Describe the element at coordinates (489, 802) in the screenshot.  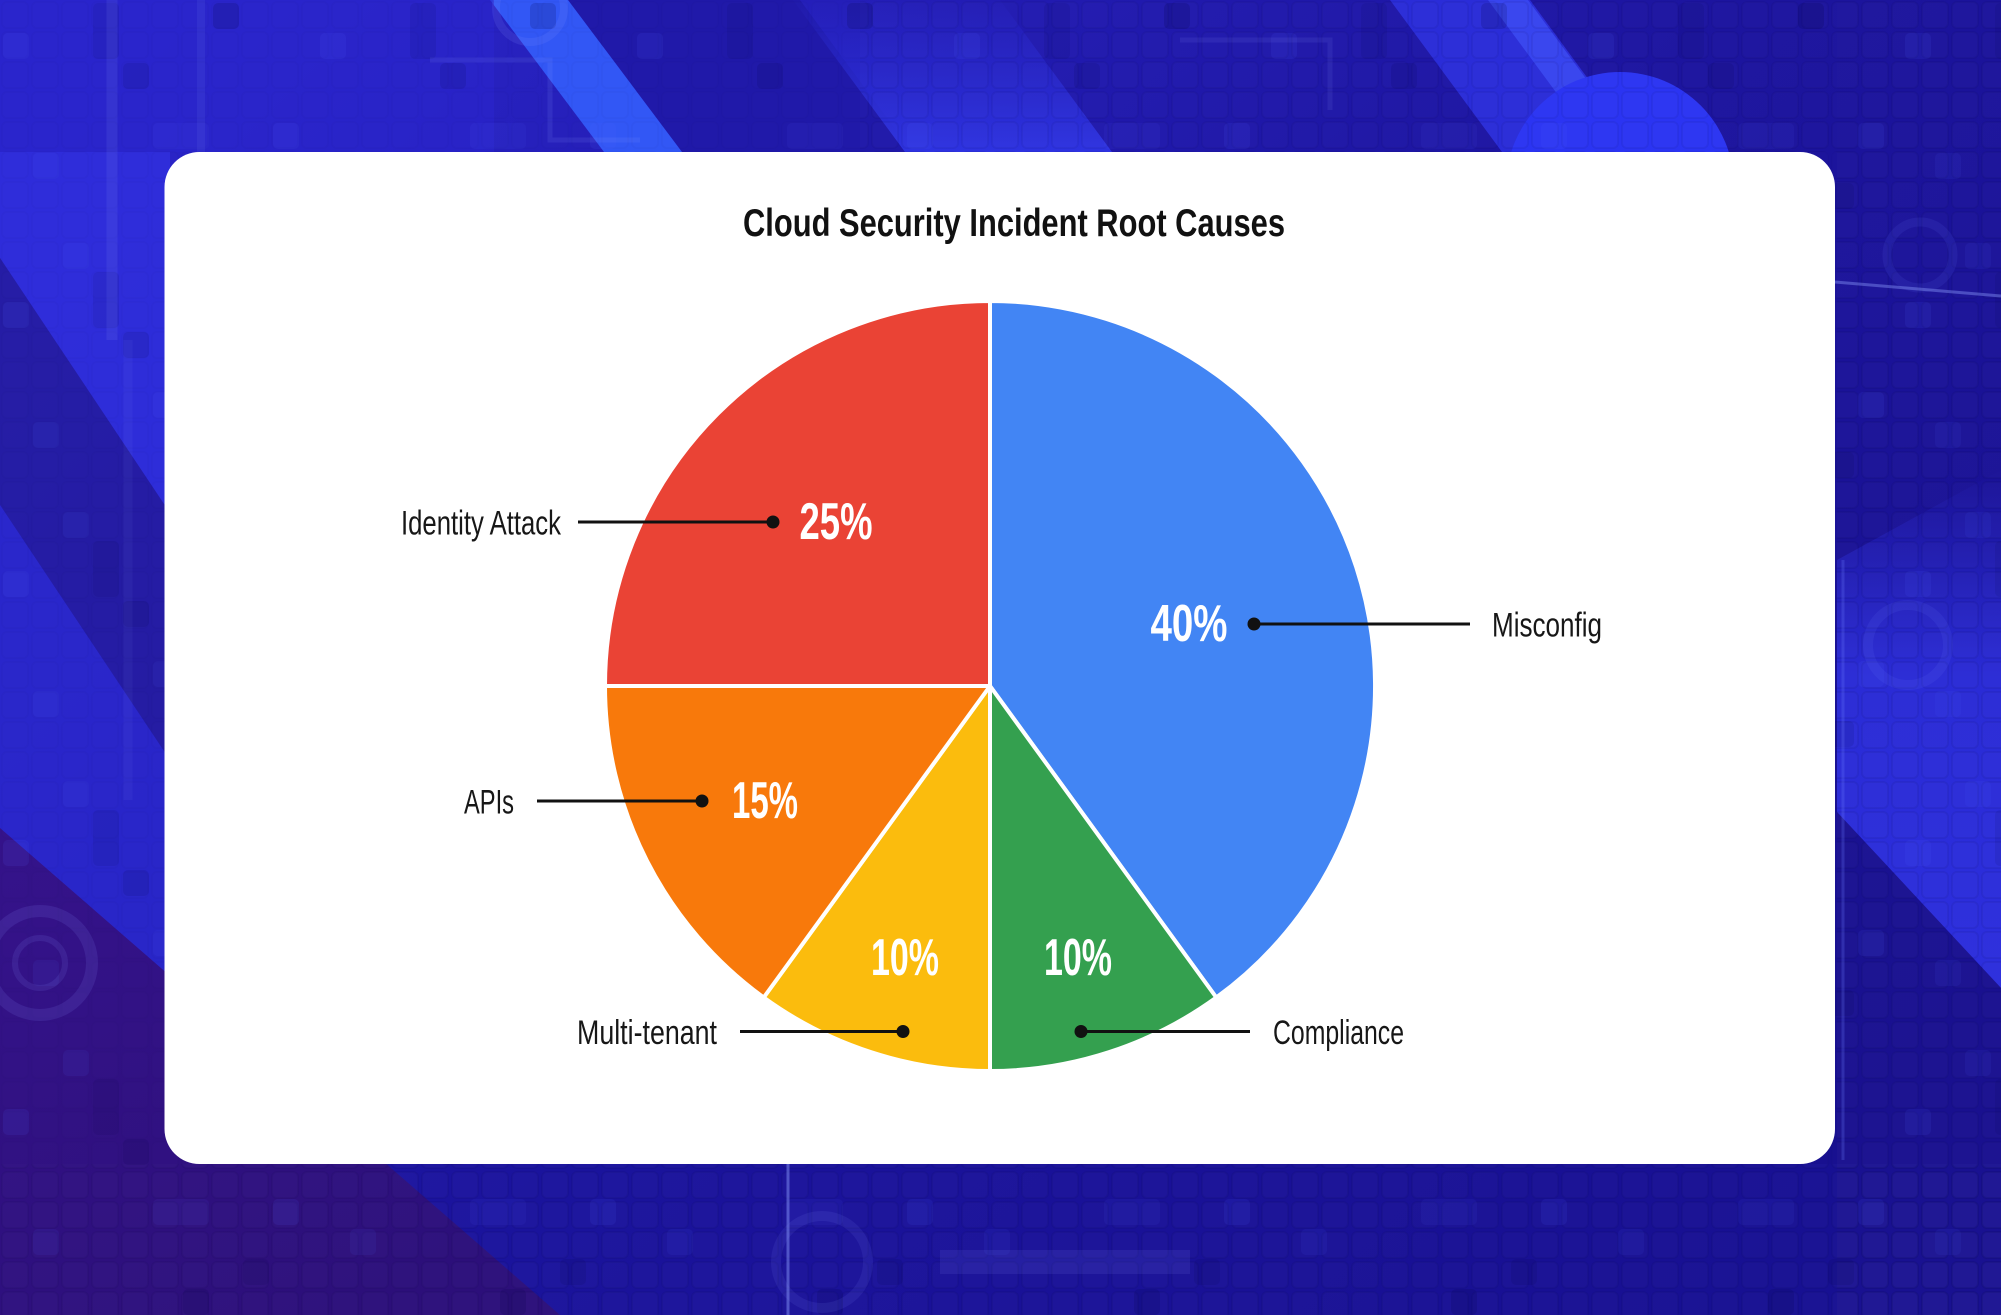
I see `svg-text: APIs` at that location.